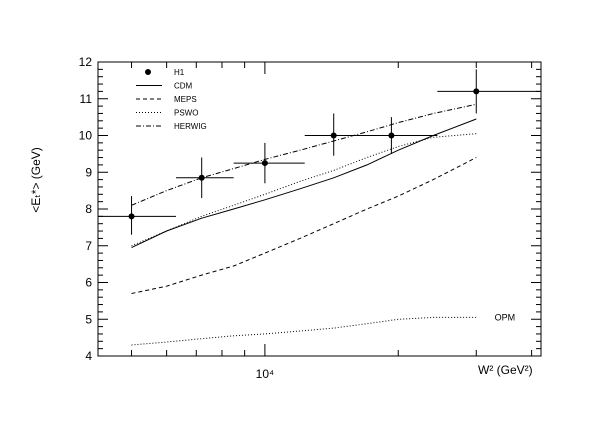 This screenshot has width=592, height=430. What do you see at coordinates (505, 317) in the screenshot?
I see `annotation-opm: OPM` at bounding box center [505, 317].